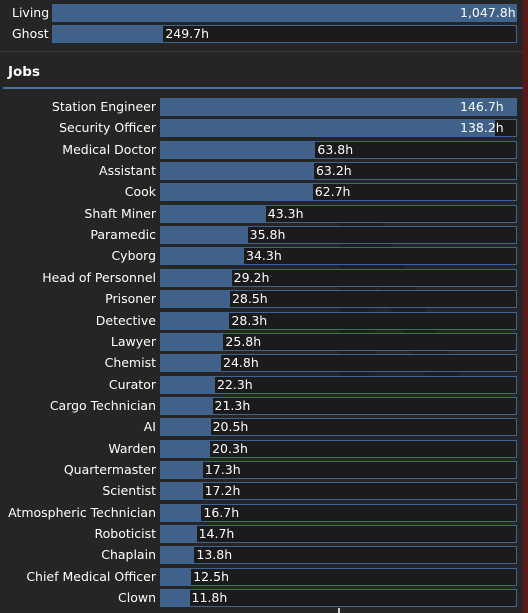 The height and width of the screenshot is (613, 528). Describe the element at coordinates (216, 533) in the screenshot. I see `hours-value: 14.7h` at that location.